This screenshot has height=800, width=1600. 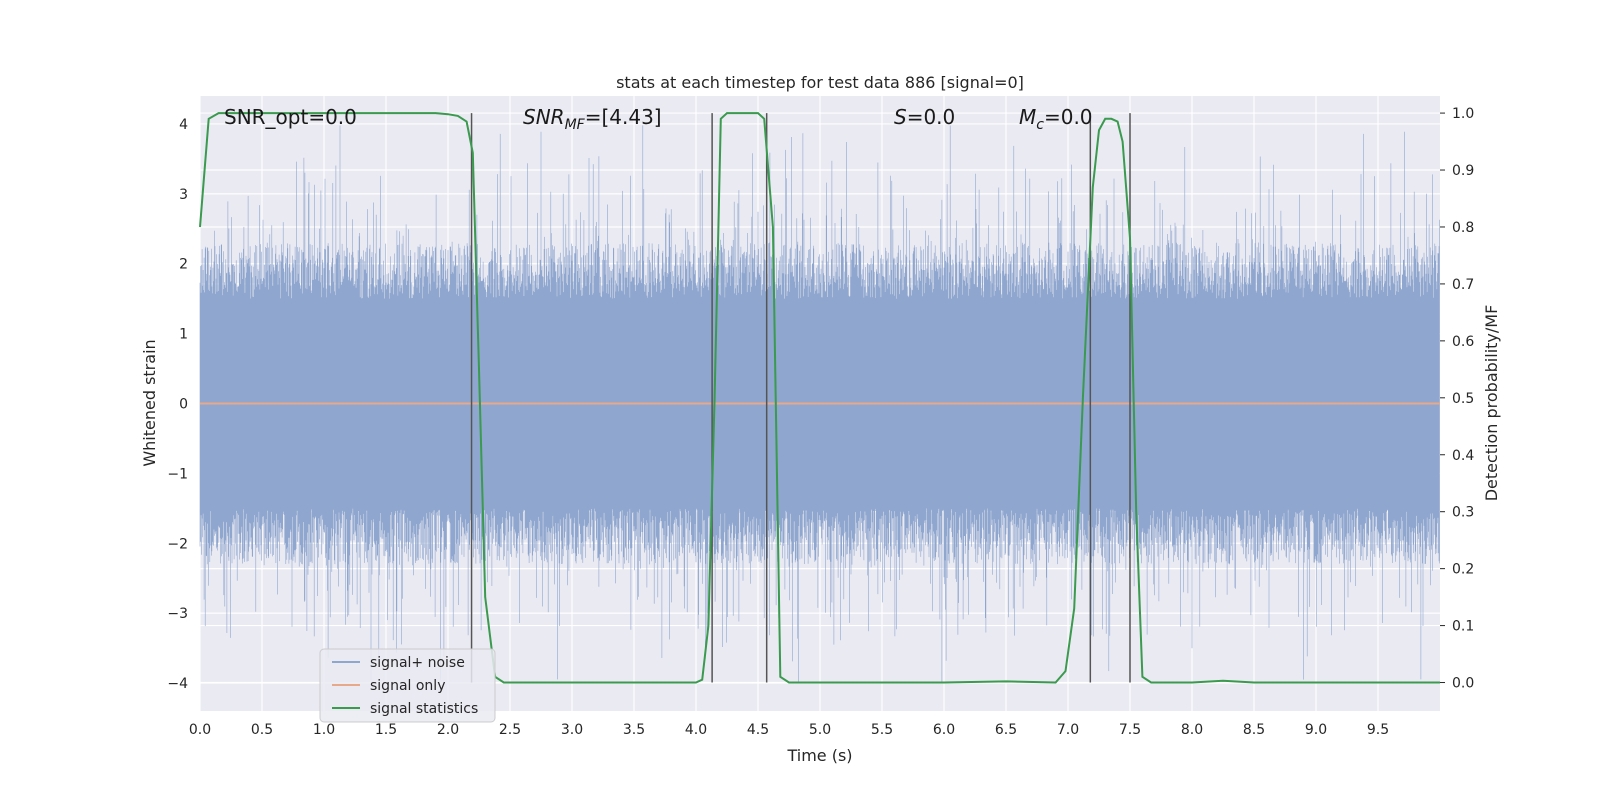 I want to click on y-right-tick-label: 0.6, so click(x=1463, y=342).